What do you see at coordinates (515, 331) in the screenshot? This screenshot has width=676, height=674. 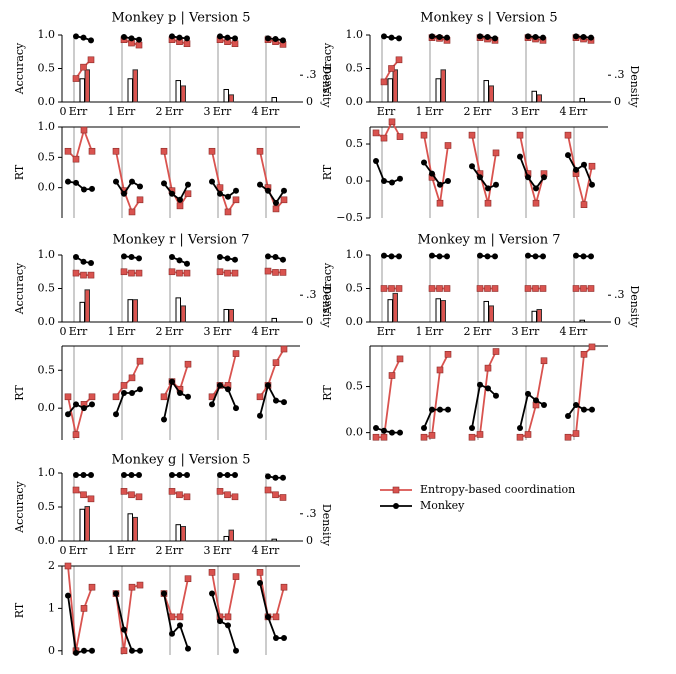 I see `x-tick-label: 3` at bounding box center [515, 331].